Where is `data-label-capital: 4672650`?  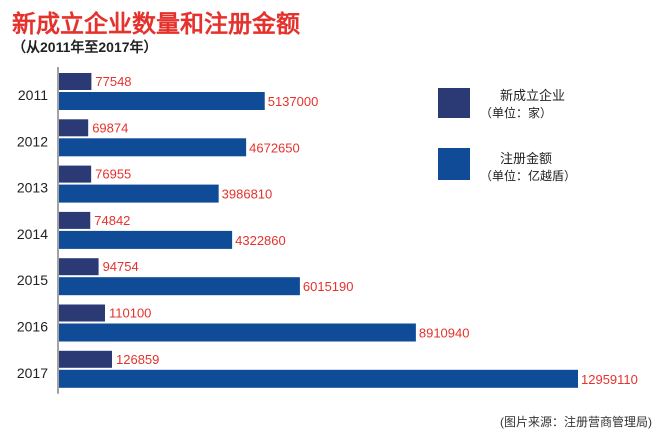
data-label-capital: 4672650 is located at coordinates (274, 147).